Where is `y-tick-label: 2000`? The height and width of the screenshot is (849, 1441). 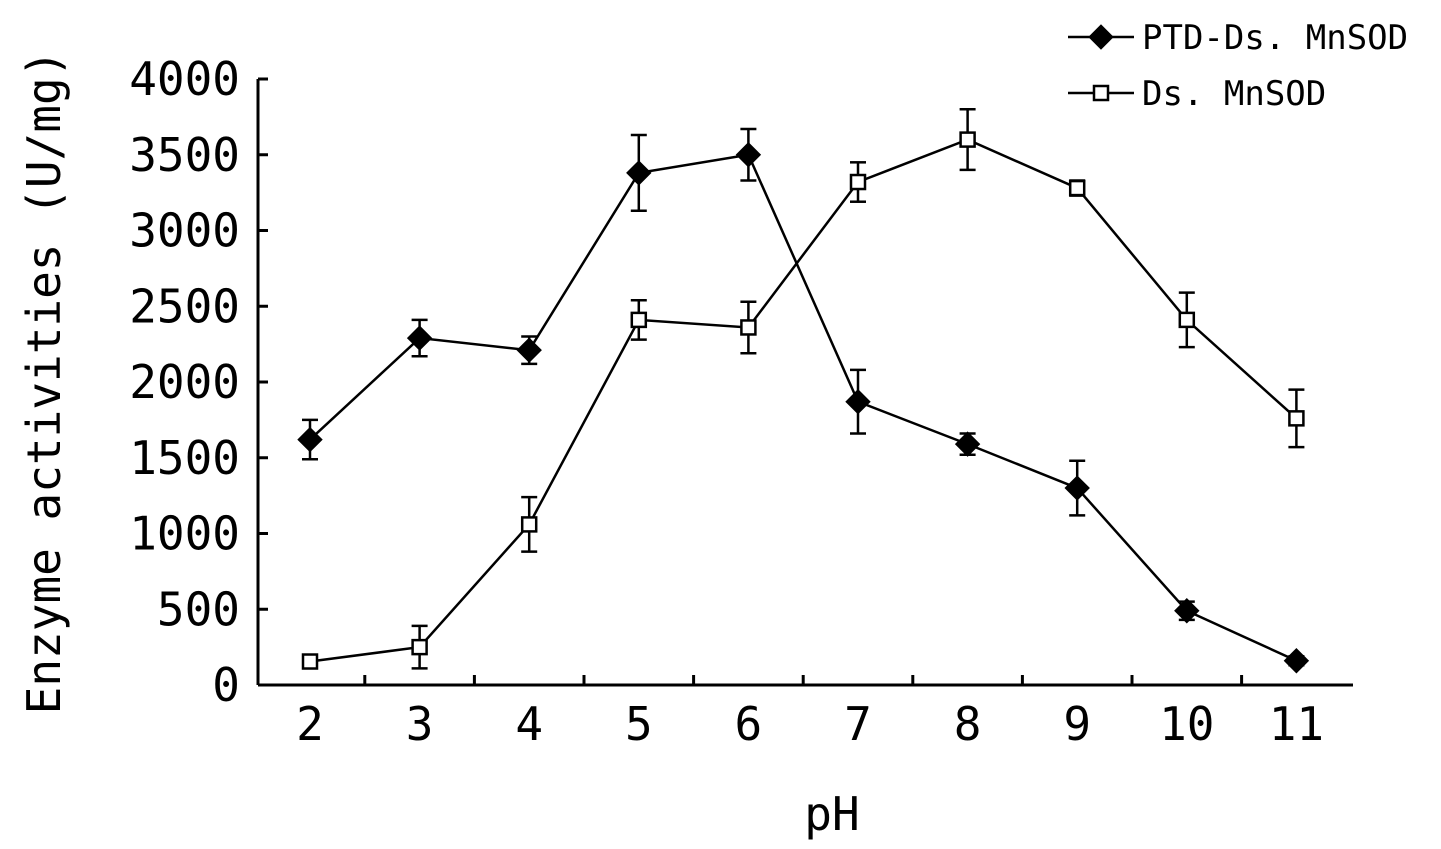
y-tick-label: 2000 is located at coordinates (184, 382).